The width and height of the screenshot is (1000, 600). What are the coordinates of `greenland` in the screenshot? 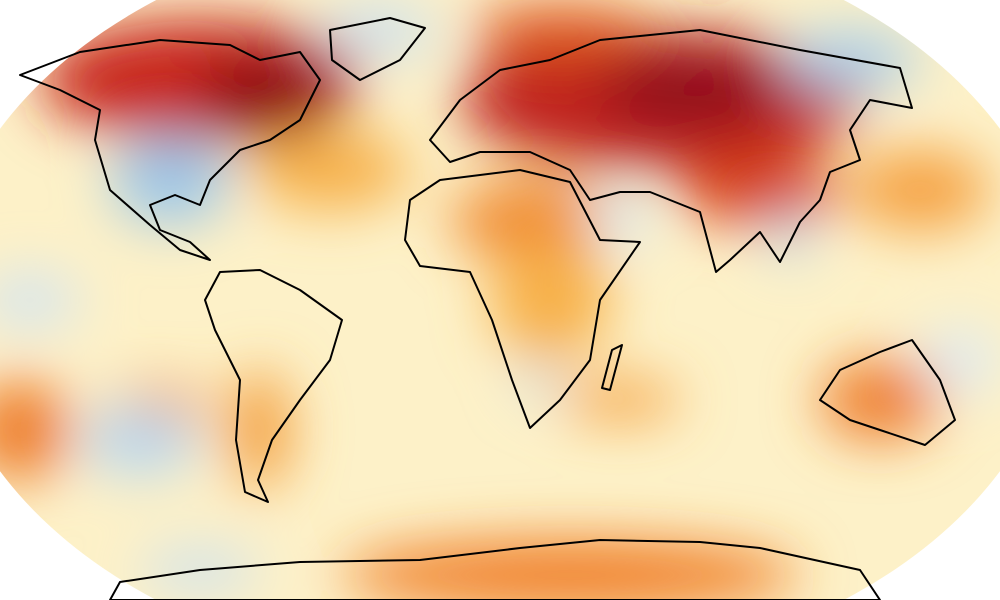 It's located at (377, 49).